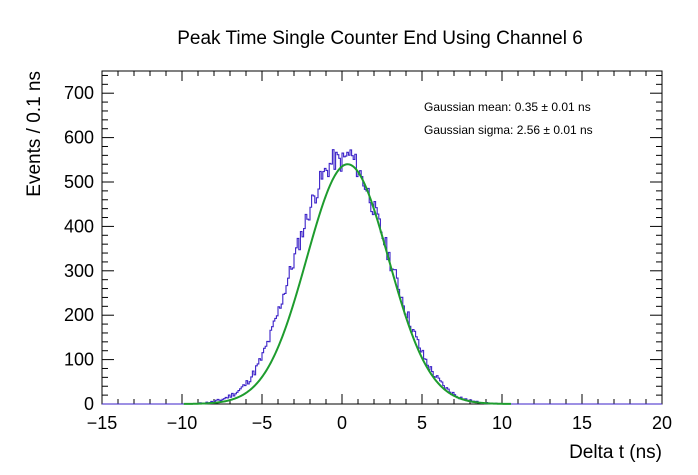 The height and width of the screenshot is (475, 698). What do you see at coordinates (662, 423) in the screenshot?
I see `x-tick-label: 20` at bounding box center [662, 423].